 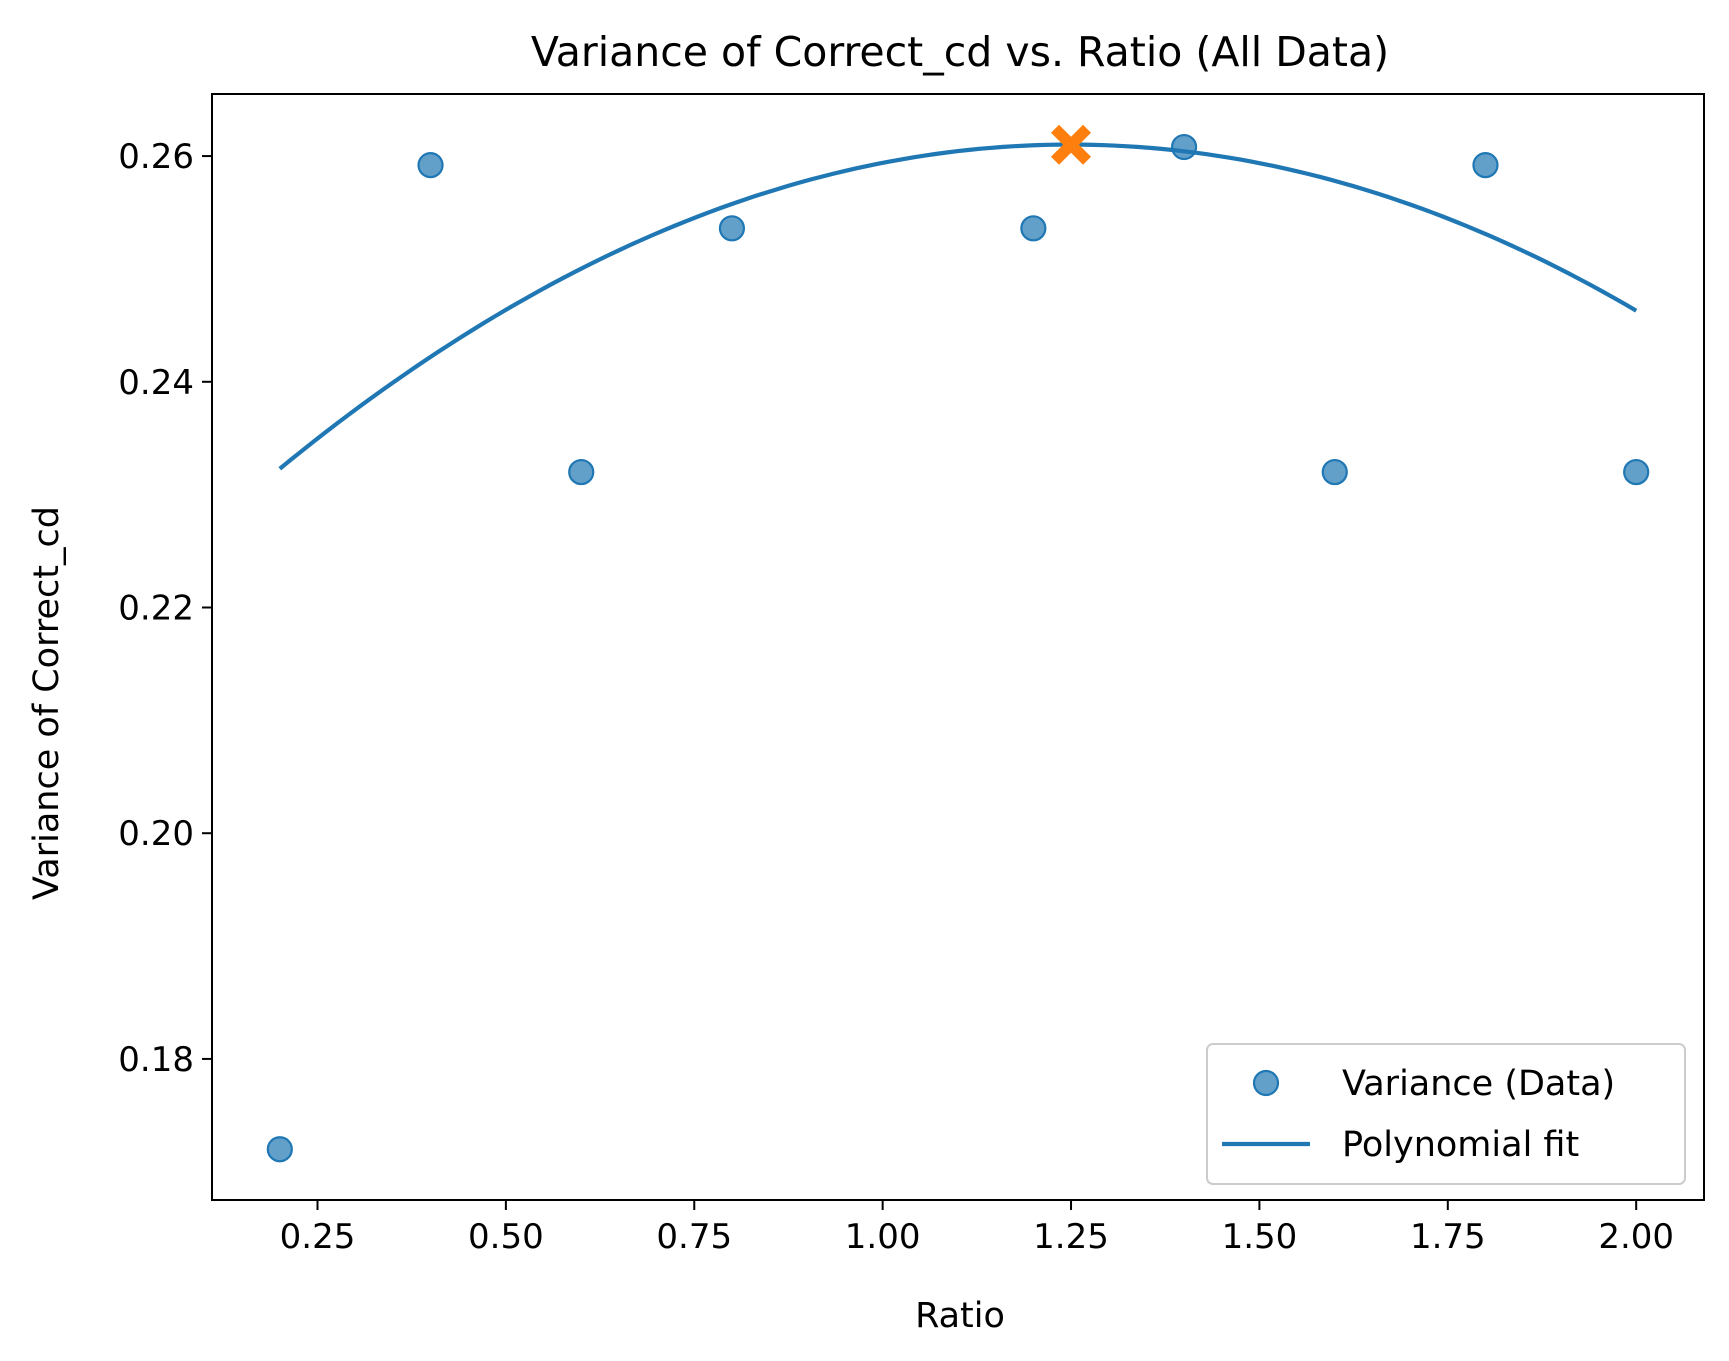 I want to click on y-tick-label: 0.18, so click(x=156, y=1060).